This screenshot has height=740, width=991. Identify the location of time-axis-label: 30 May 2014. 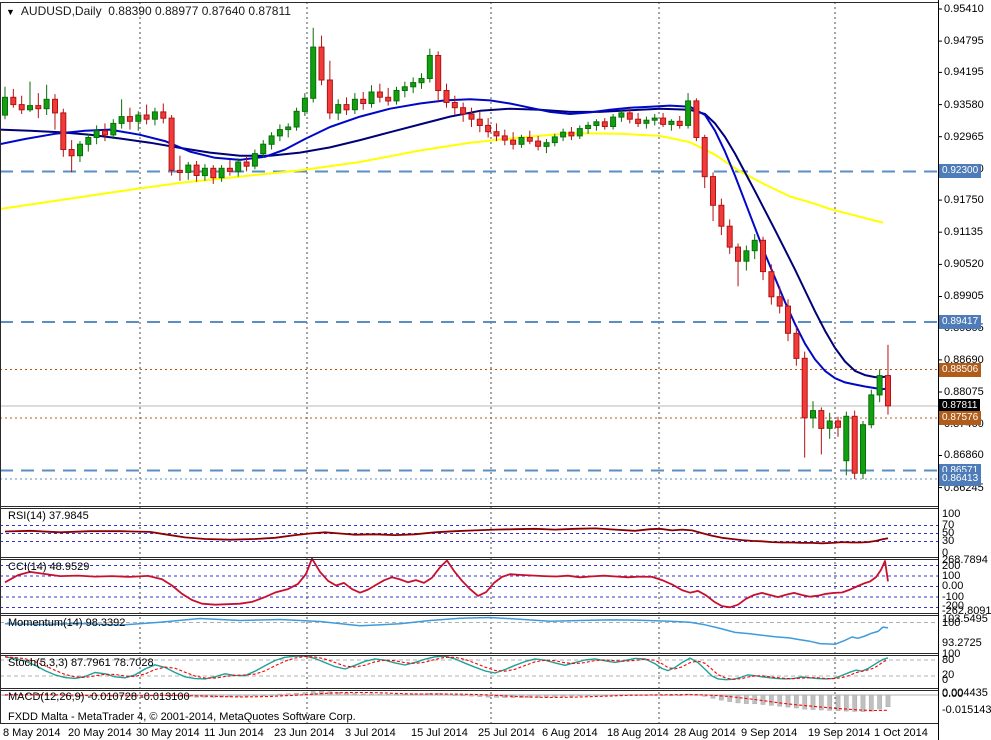
(168, 733).